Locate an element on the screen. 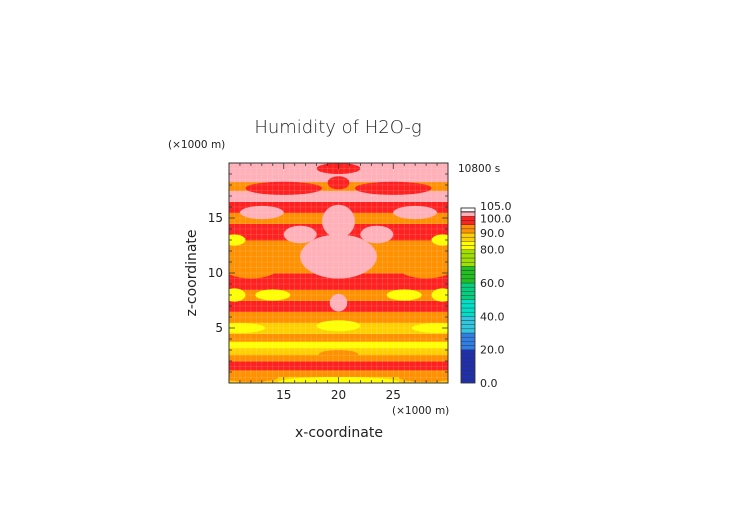 The height and width of the screenshot is (532, 752). colorbar-frame is located at coordinates (468, 295).